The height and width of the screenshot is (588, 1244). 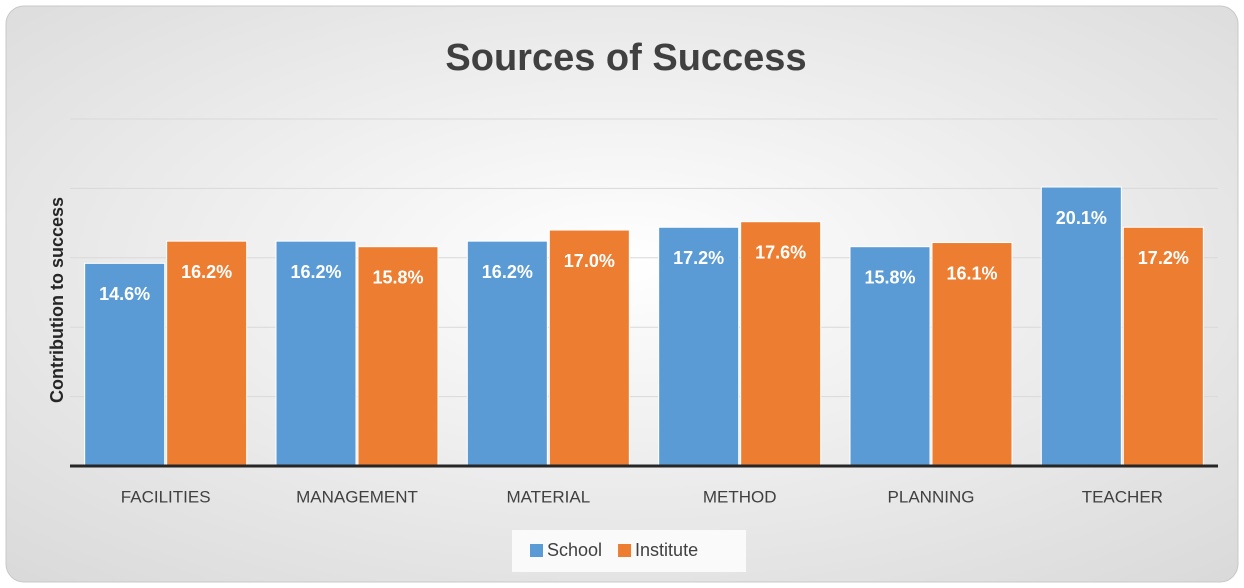 I want to click on data-label: 20.1%, so click(x=1081, y=218).